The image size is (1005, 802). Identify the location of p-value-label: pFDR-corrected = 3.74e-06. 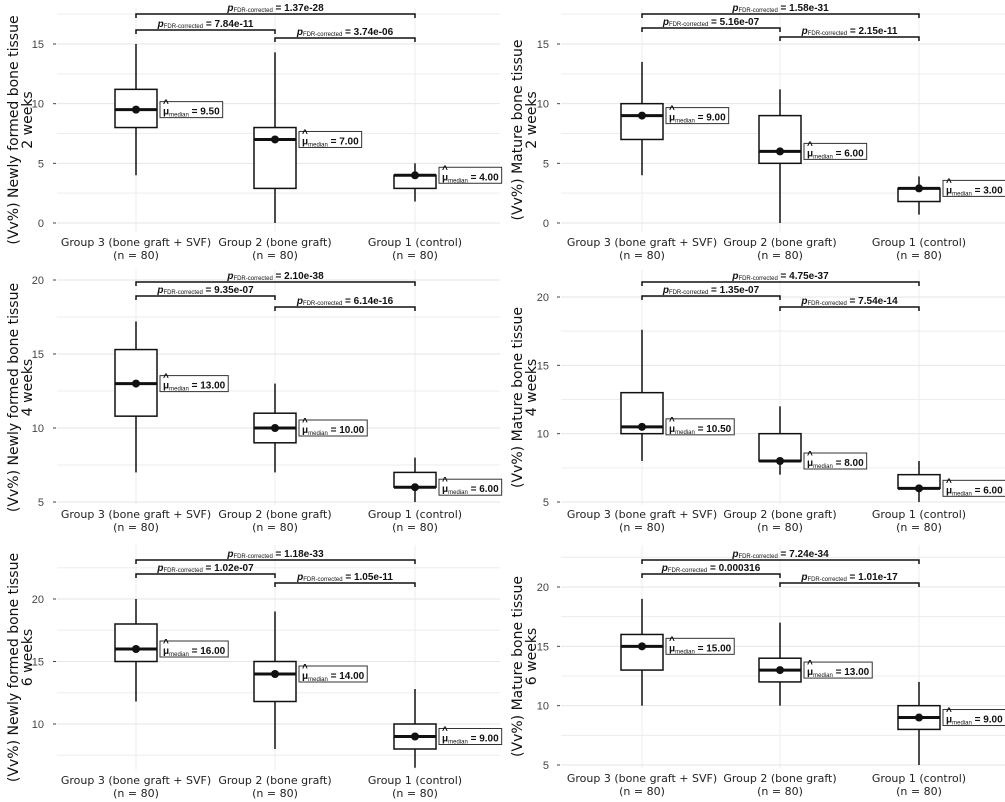
(345, 32).